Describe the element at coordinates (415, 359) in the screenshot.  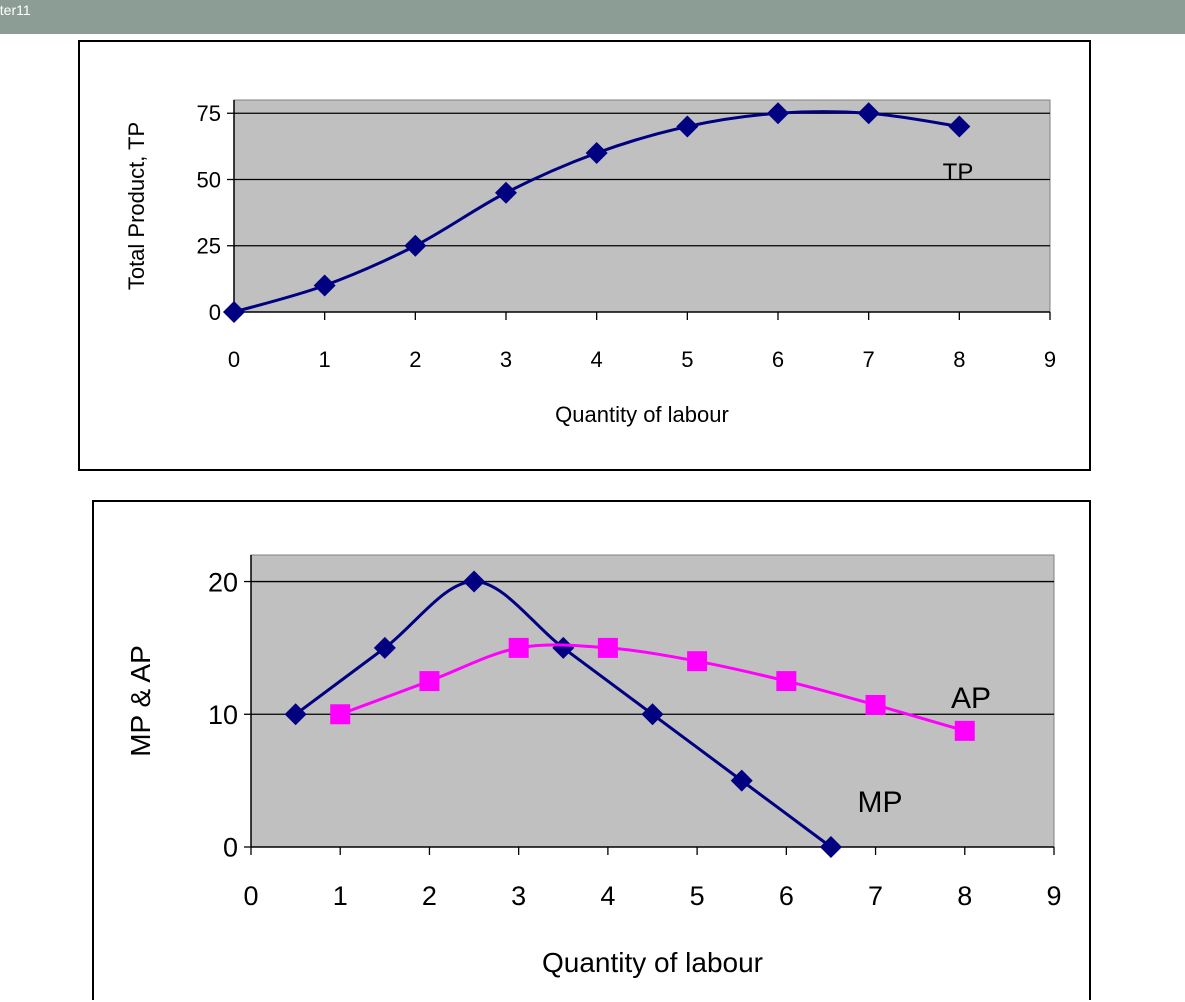
I see `tp-x-tick-label: 2` at that location.